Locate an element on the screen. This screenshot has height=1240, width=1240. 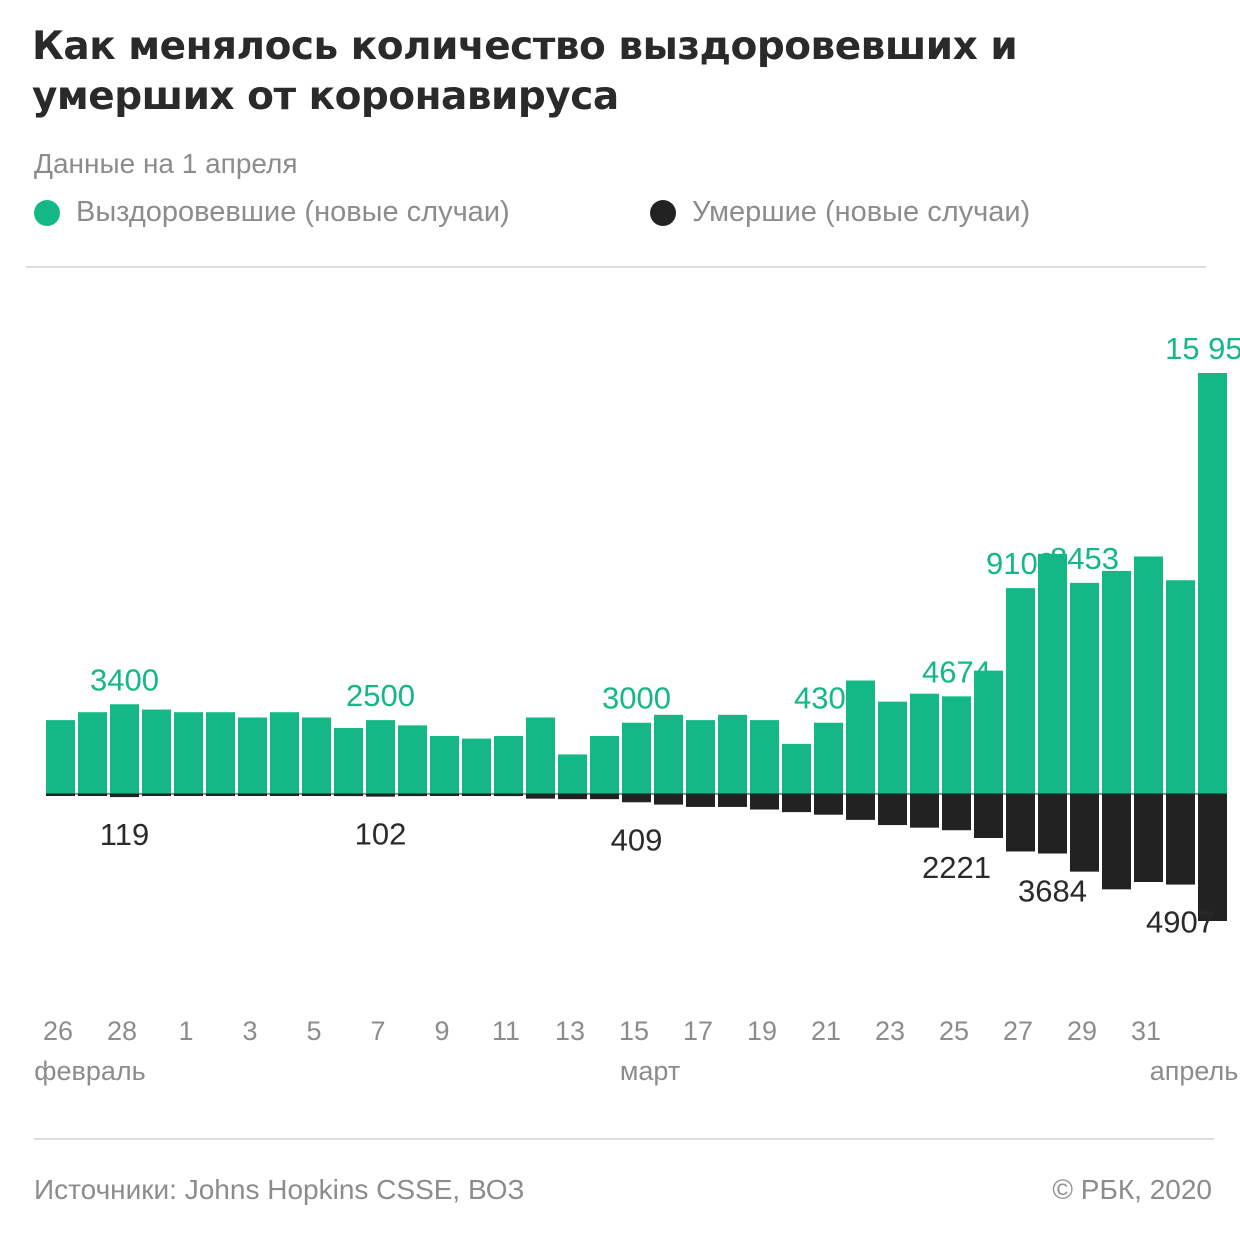
legend-item-recovered: Выздоровевшие (новые случаи) is located at coordinates (272, 212).